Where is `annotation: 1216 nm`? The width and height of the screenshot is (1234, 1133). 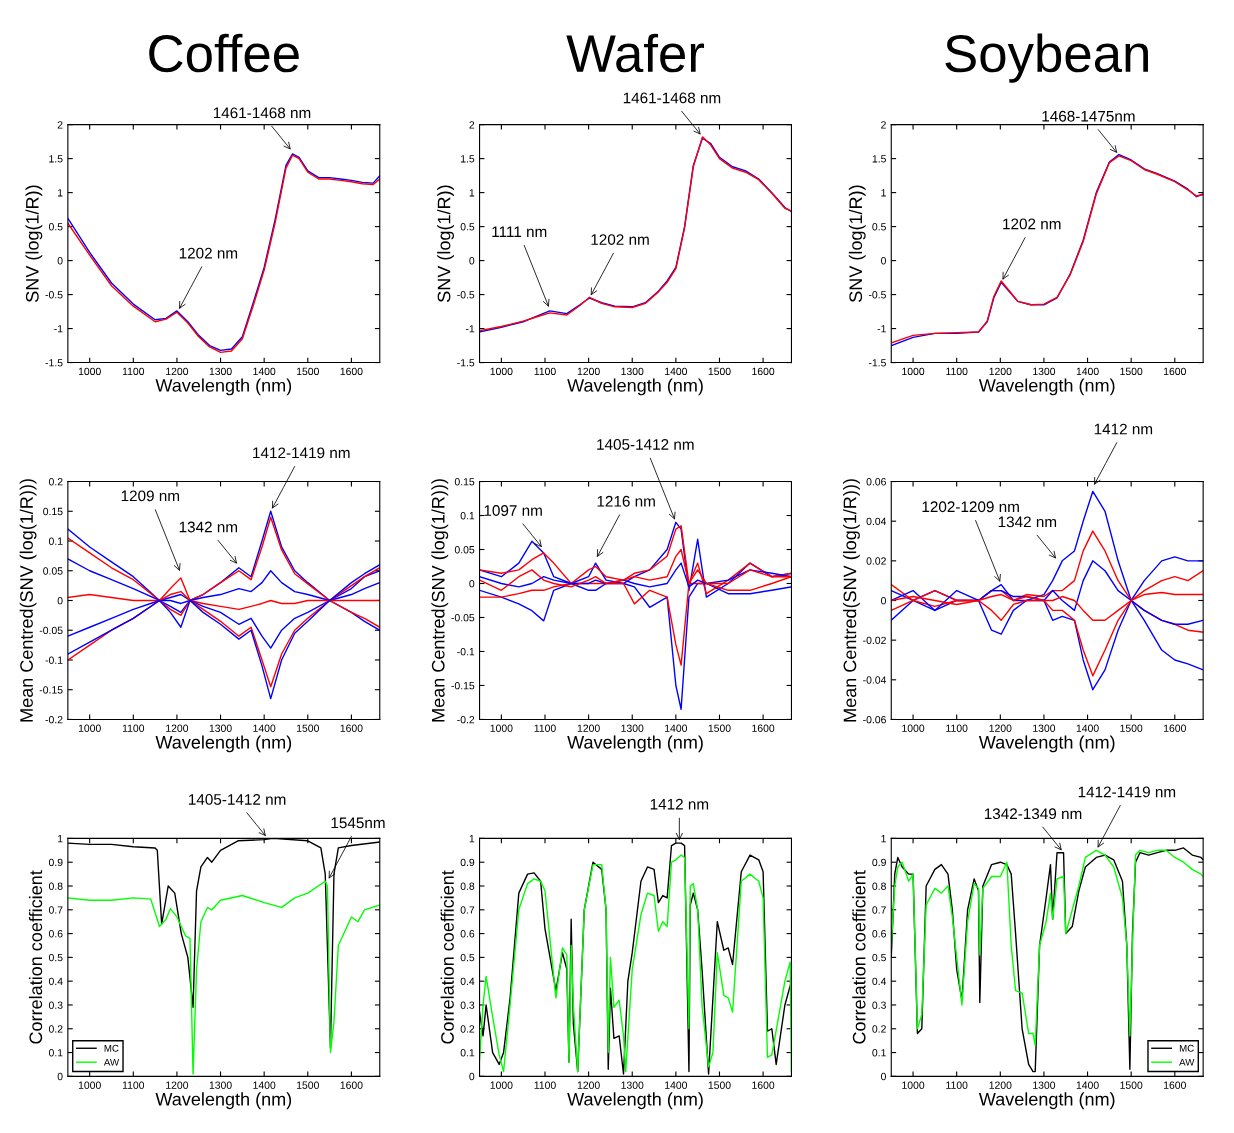
annotation: 1216 nm is located at coordinates (626, 501).